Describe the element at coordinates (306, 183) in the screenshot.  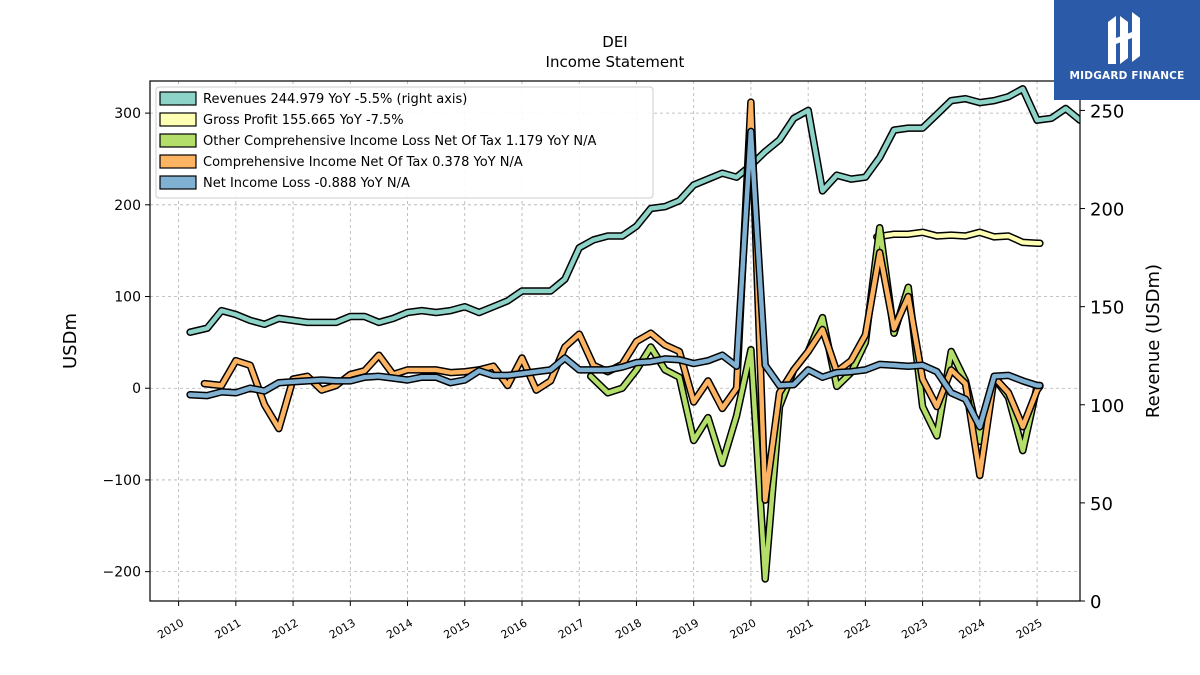
I see `legend-label: Net Income Loss -0.888 YoY N/A` at that location.